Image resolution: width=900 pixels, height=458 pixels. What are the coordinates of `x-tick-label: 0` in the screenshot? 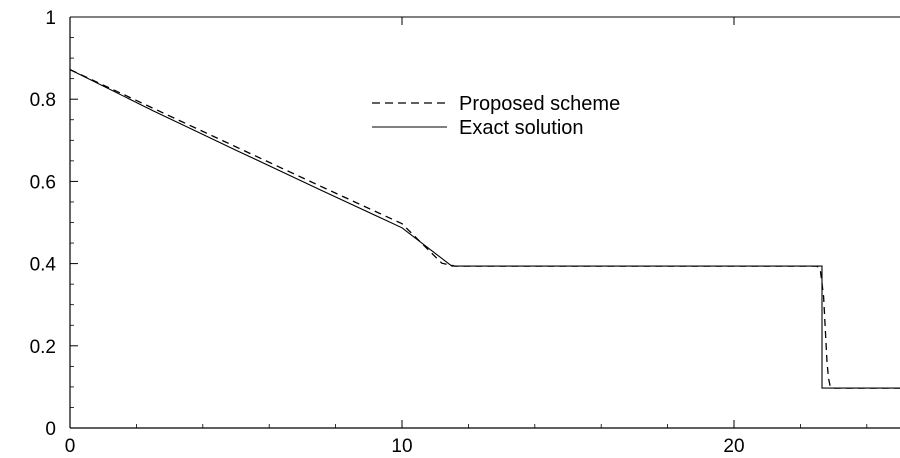 It's located at (70, 446).